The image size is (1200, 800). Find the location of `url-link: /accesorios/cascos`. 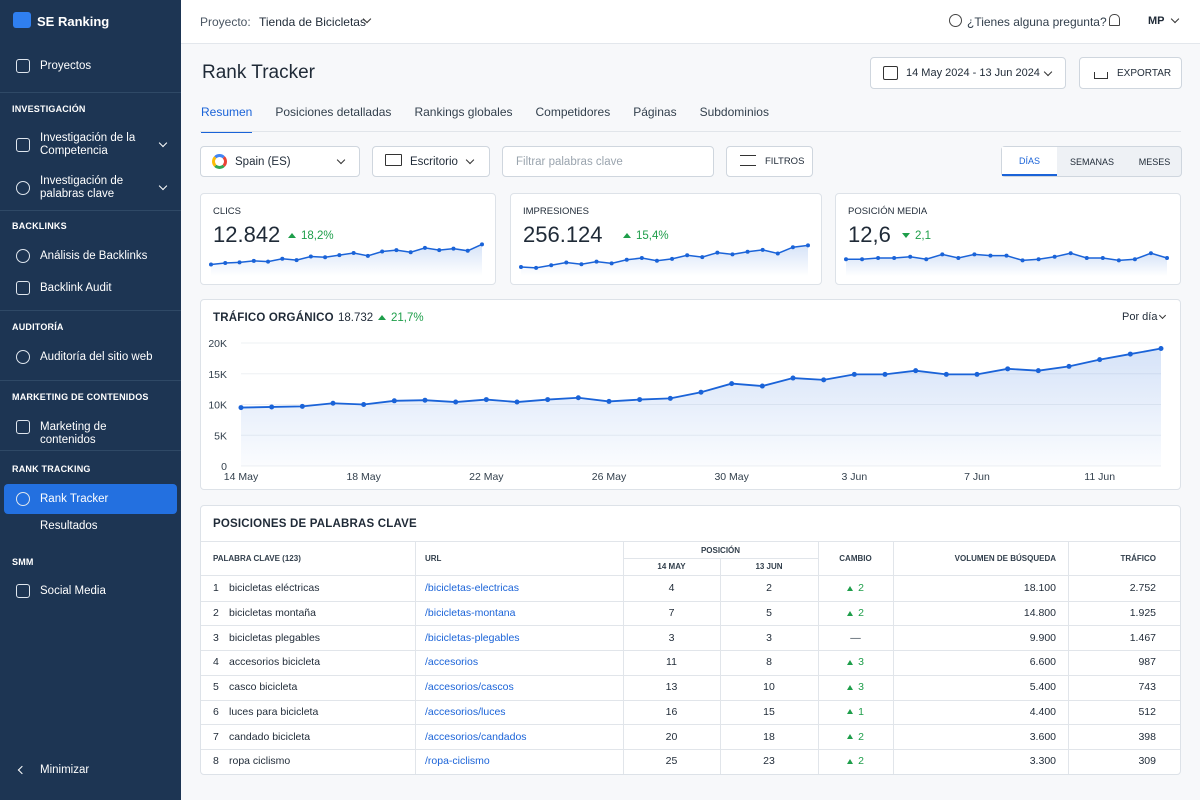

url-link: /accesorios/cascos is located at coordinates (469, 687).